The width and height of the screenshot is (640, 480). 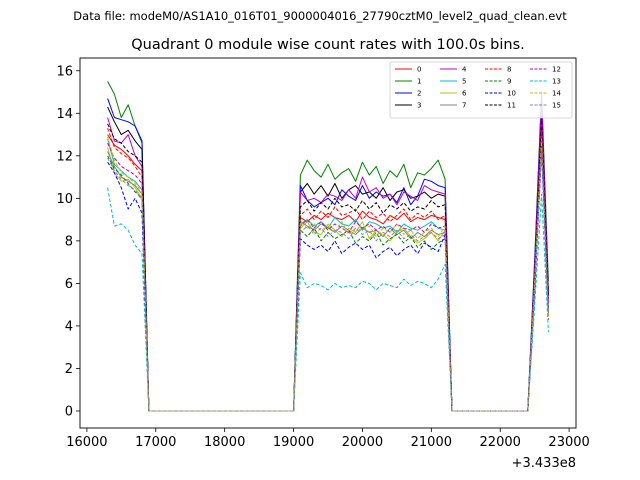 What do you see at coordinates (86, 442) in the screenshot?
I see `x-tick-label: 16000` at bounding box center [86, 442].